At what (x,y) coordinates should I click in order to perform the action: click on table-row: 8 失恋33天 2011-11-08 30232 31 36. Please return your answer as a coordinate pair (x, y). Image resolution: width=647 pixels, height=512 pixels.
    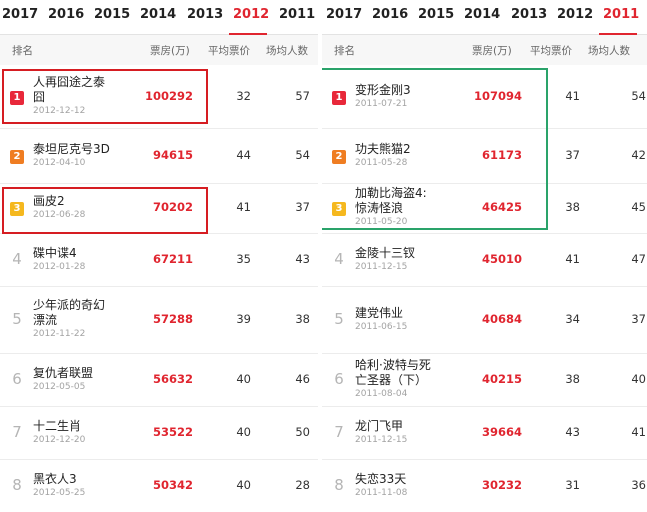
    Looking at the image, I should click on (484, 485).